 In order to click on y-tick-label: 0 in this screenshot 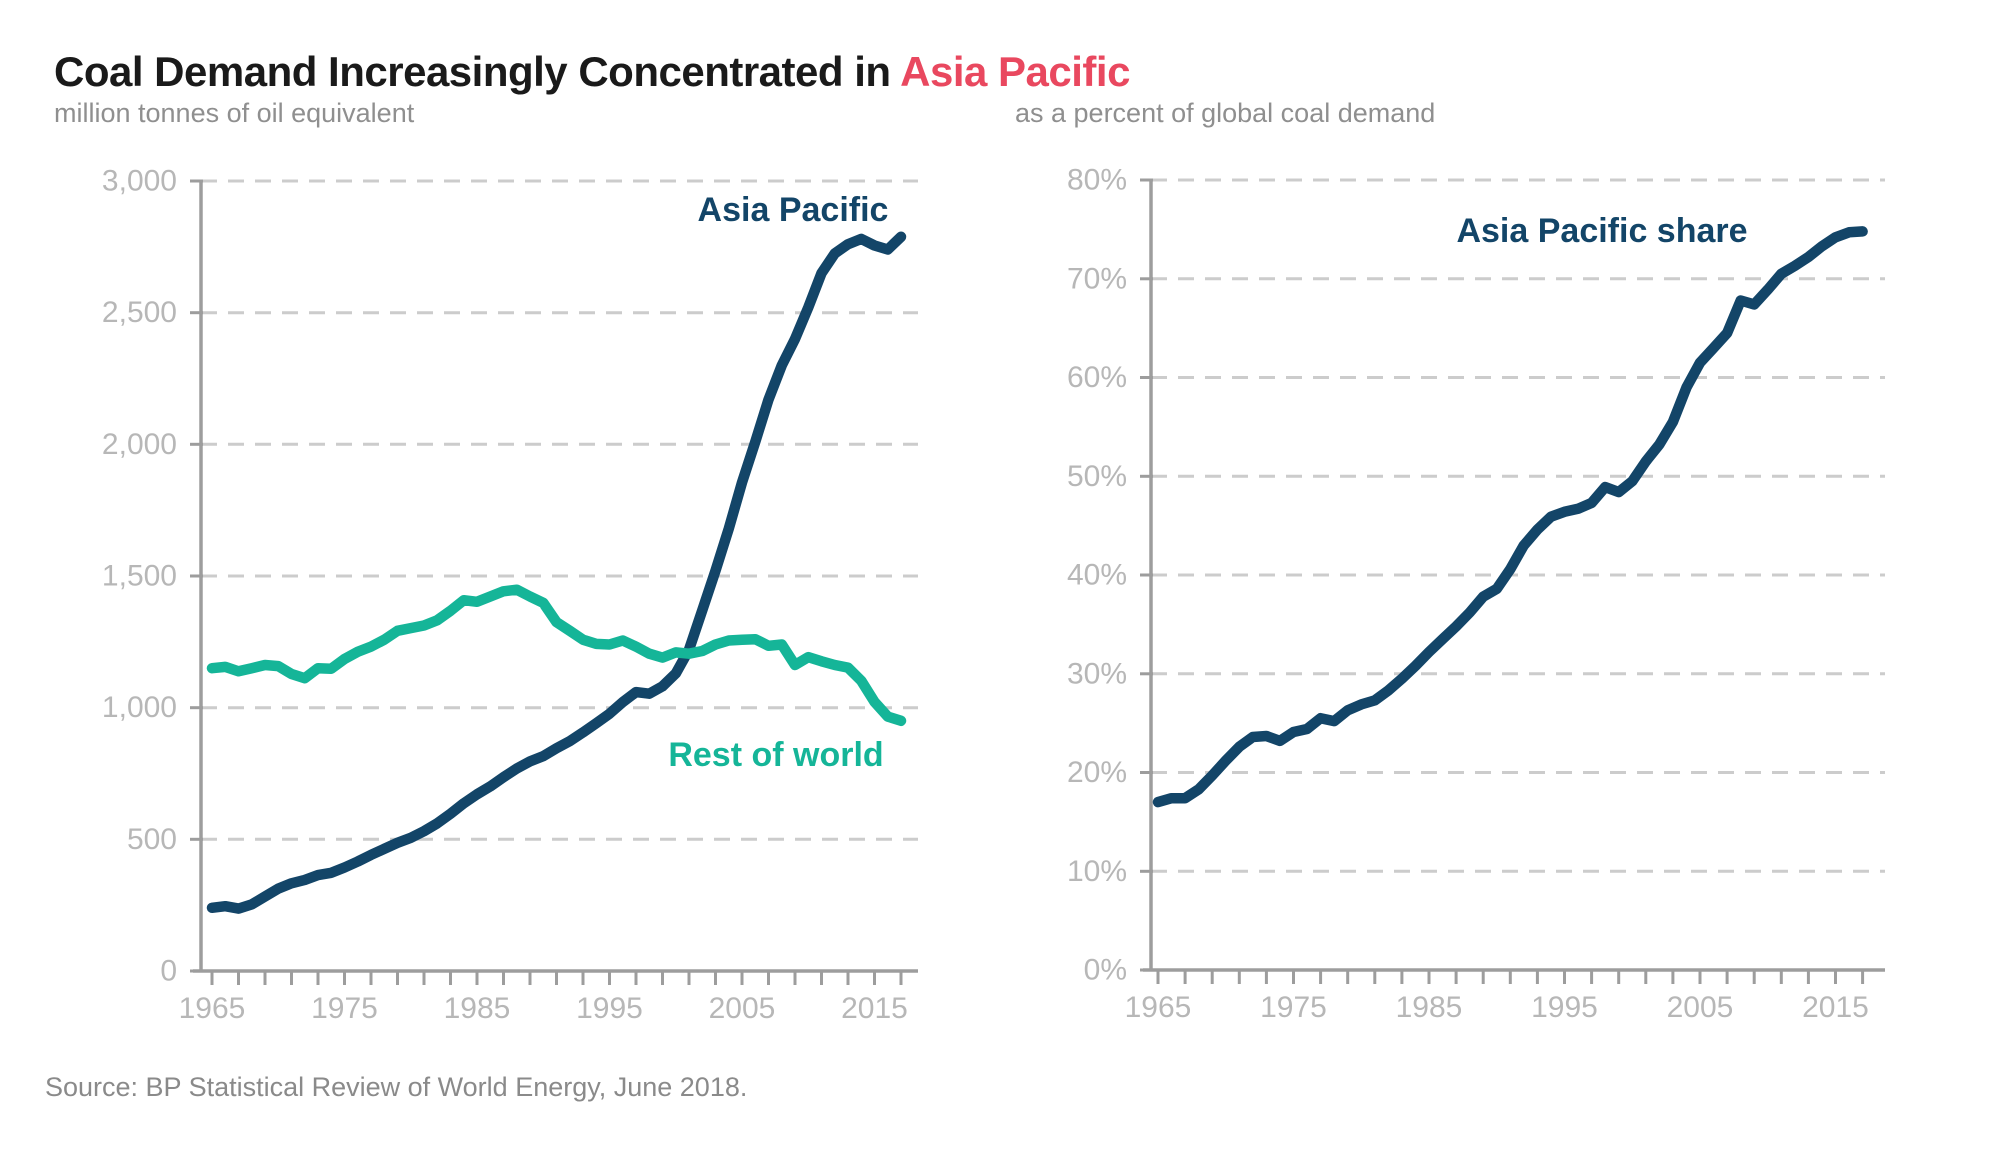, I will do `click(168, 971)`.